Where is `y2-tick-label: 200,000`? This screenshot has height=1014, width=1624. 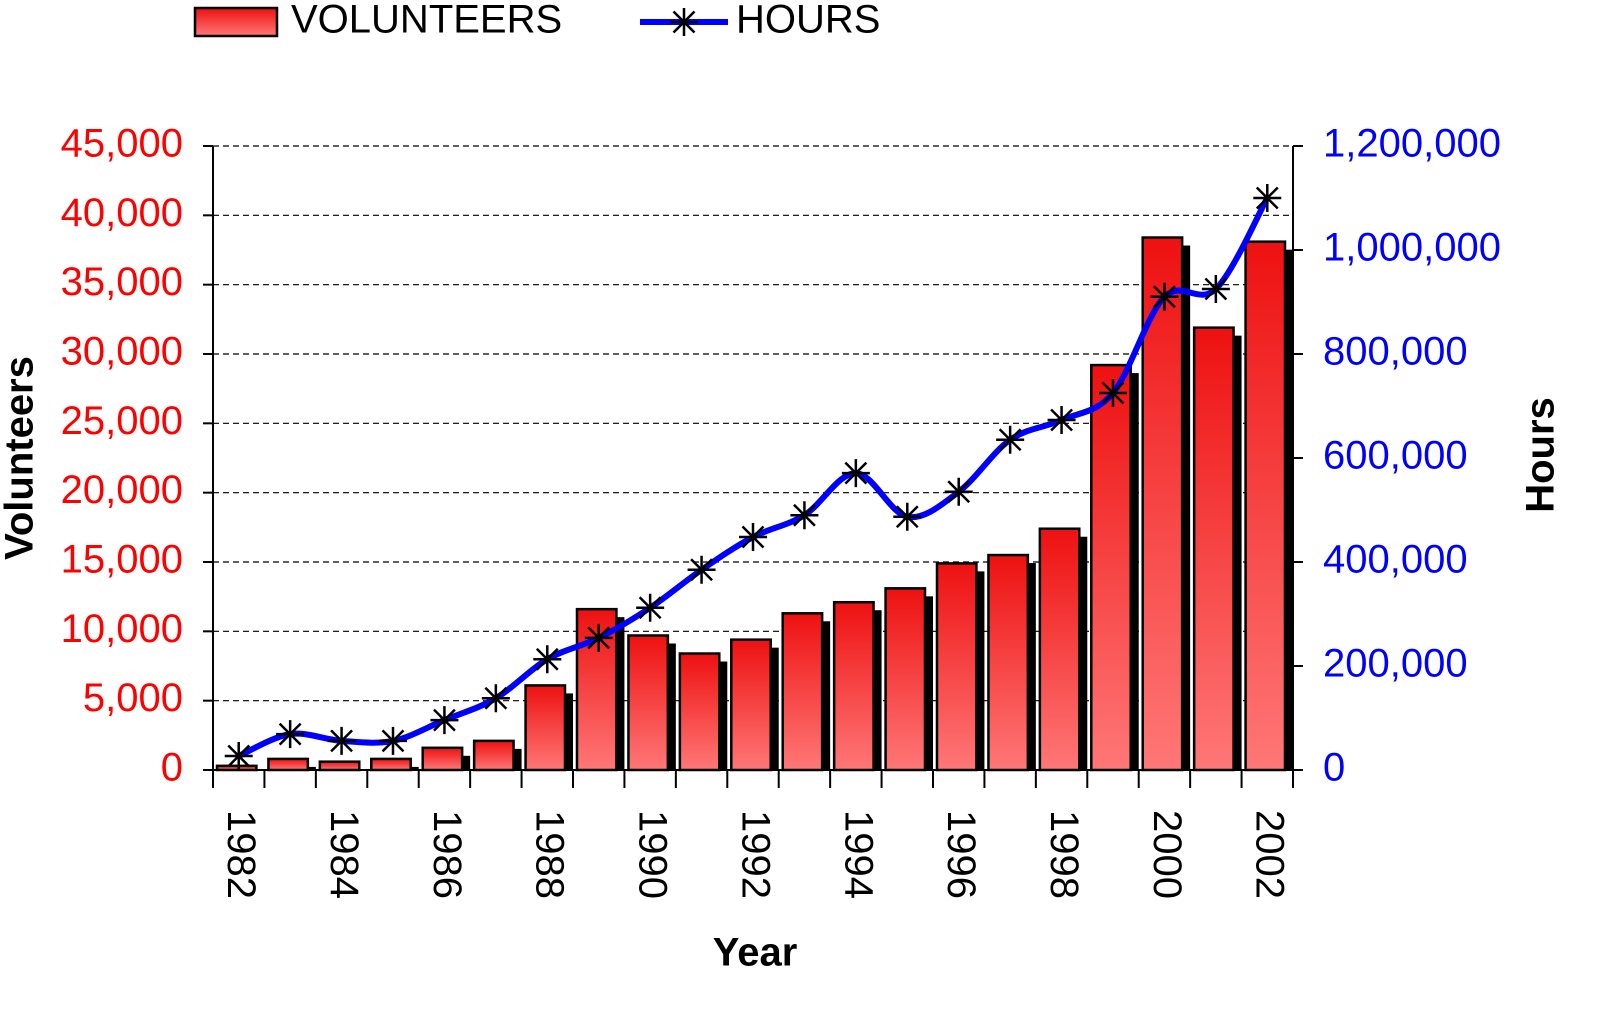 y2-tick-label: 200,000 is located at coordinates (1395, 664).